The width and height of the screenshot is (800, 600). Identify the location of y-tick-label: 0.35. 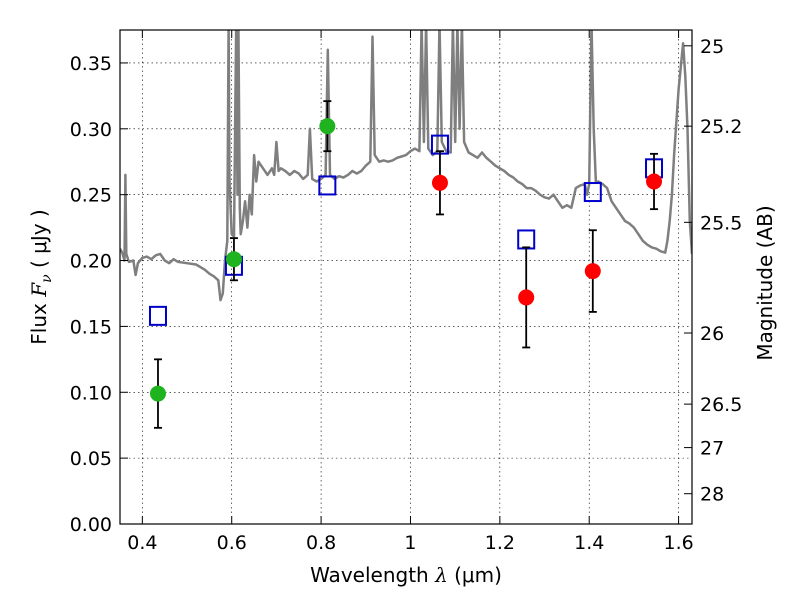
(91, 64).